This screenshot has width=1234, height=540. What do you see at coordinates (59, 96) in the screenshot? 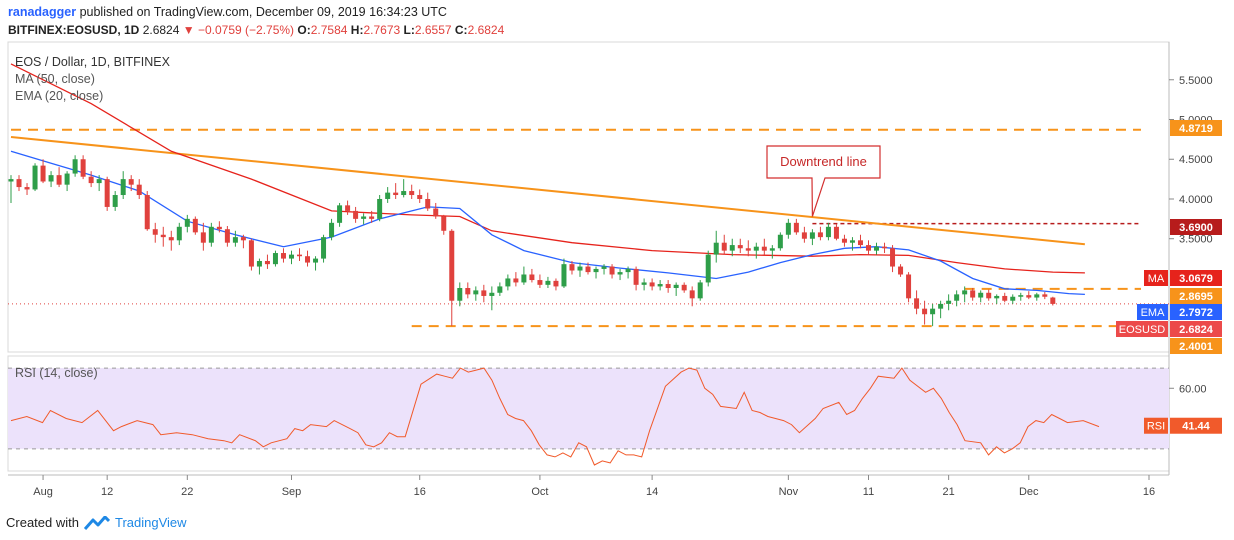
I see `ema-legend: EMA (20, close)` at bounding box center [59, 96].